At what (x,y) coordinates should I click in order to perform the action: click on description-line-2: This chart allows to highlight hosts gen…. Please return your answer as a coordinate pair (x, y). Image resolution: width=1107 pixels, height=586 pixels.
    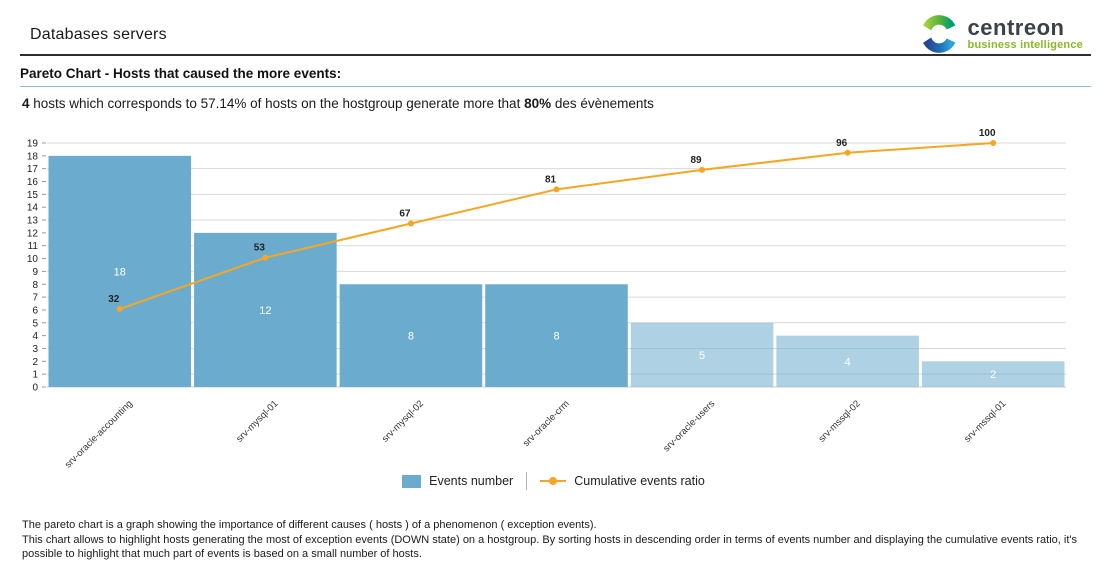
    Looking at the image, I should click on (549, 539).